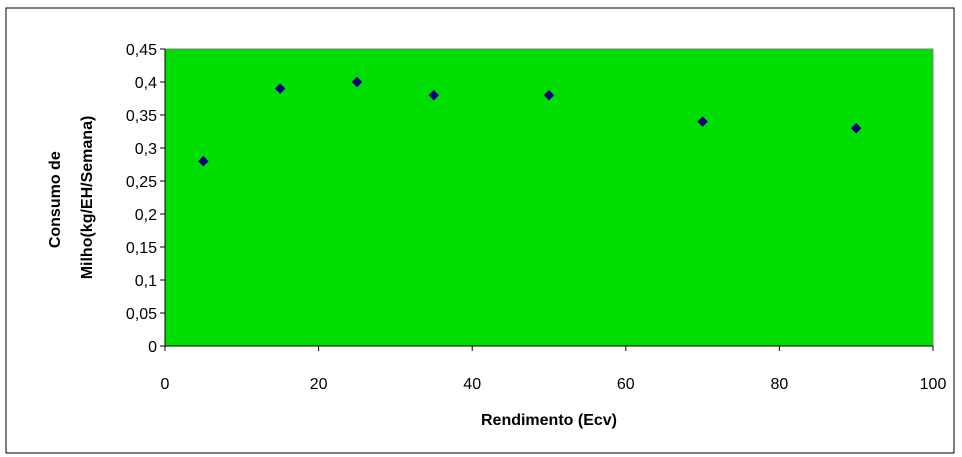  I want to click on y-tick-label: 0,3, so click(146, 149).